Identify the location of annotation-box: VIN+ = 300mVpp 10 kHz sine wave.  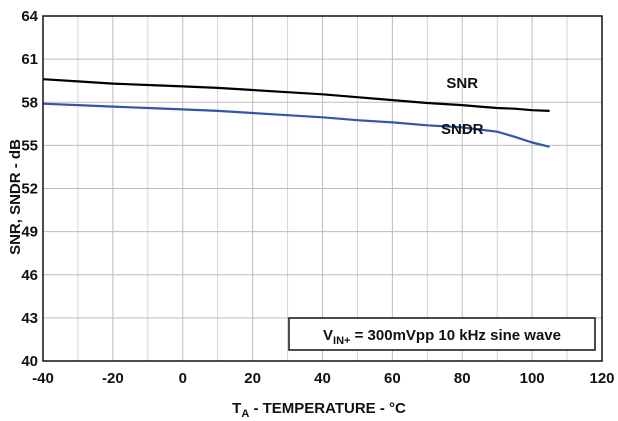
(442, 334).